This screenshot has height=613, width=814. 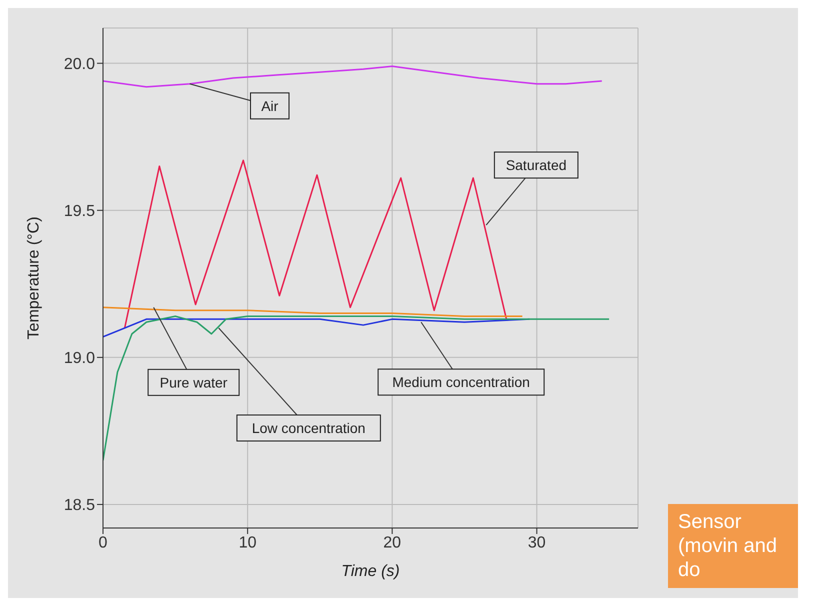 I want to click on text: Sensor (movin and do, so click(x=733, y=546).